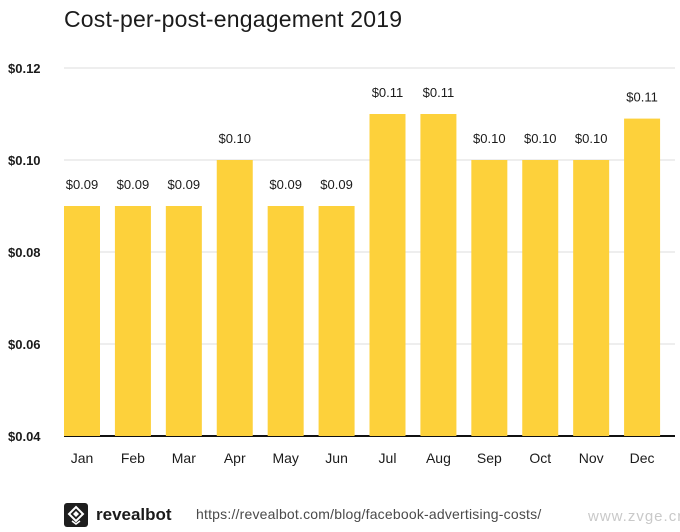 This screenshot has height=532, width=680. What do you see at coordinates (184, 458) in the screenshot?
I see `x-tick-label: Mar` at bounding box center [184, 458].